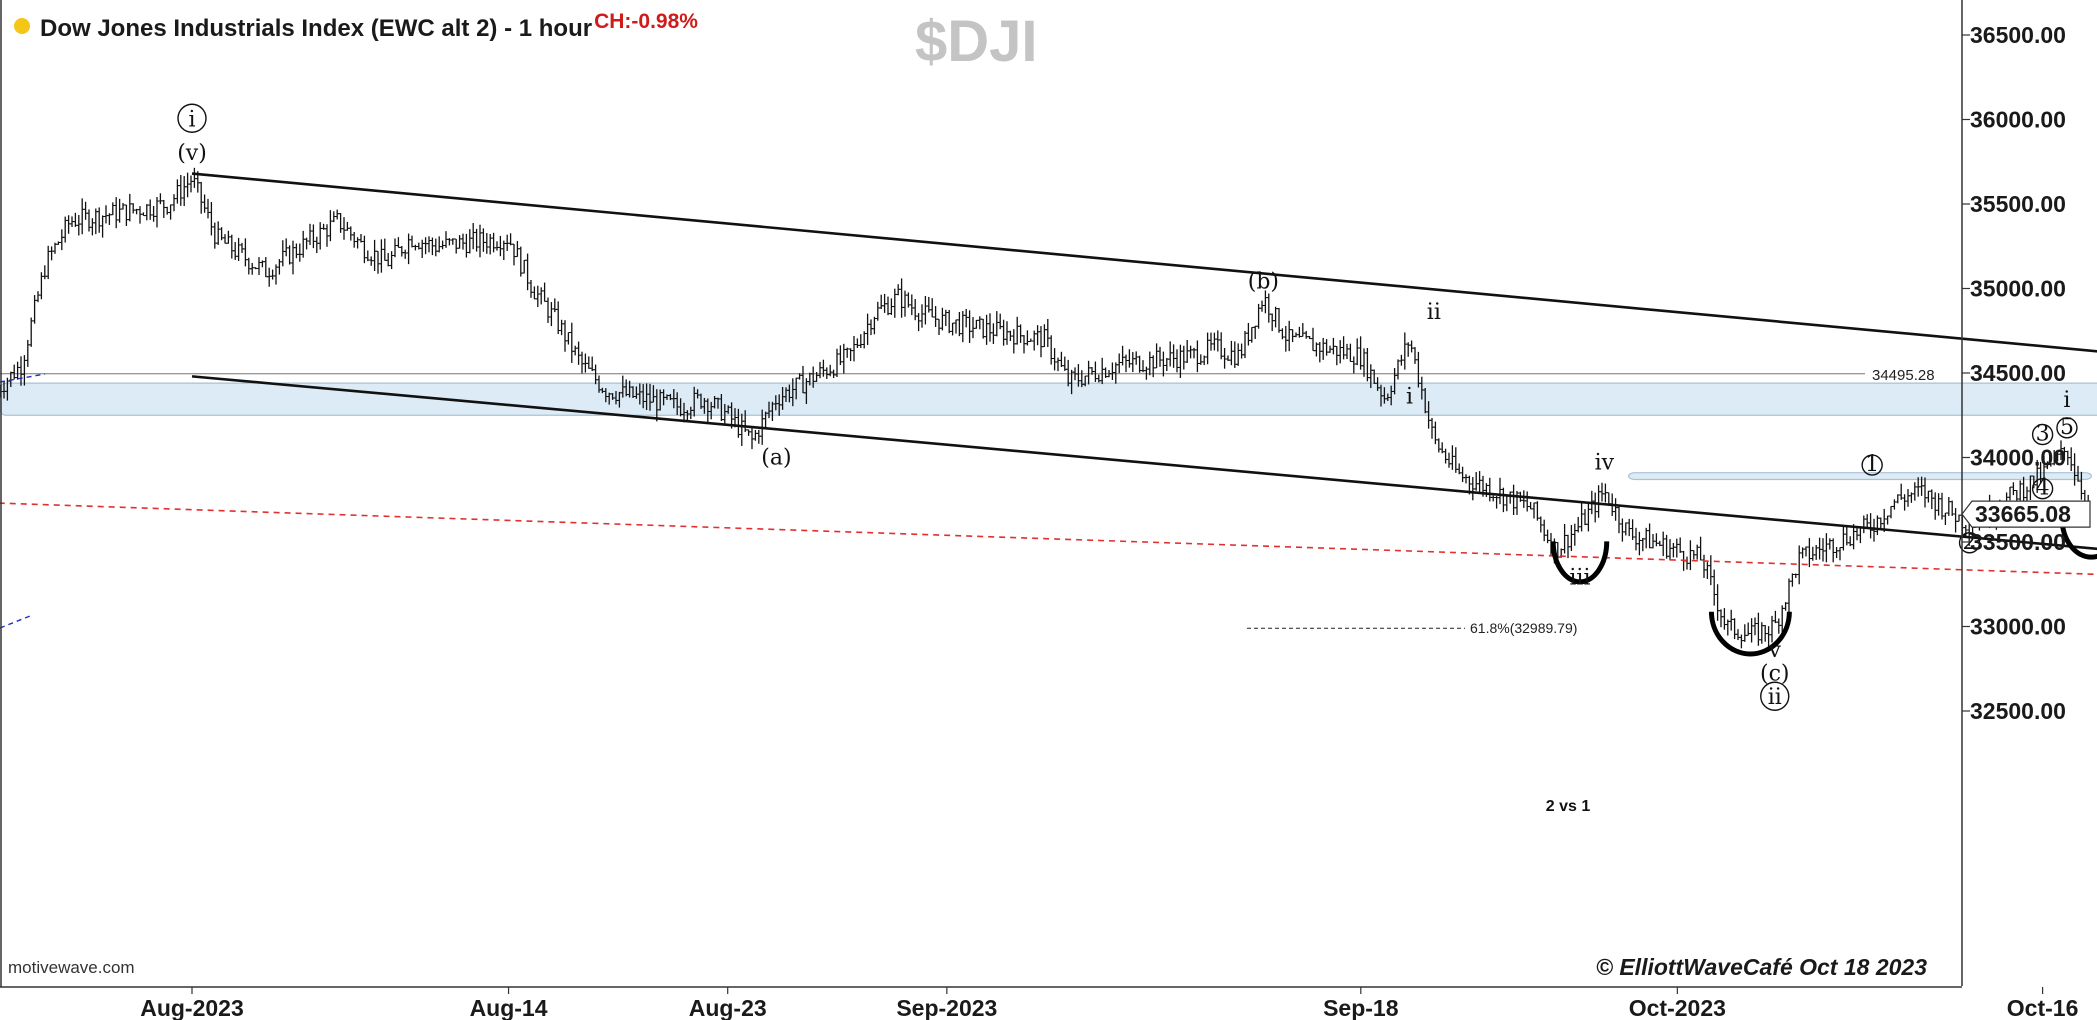  Describe the element at coordinates (2018, 35) in the screenshot. I see `y-tick-label: 36500.00` at that location.